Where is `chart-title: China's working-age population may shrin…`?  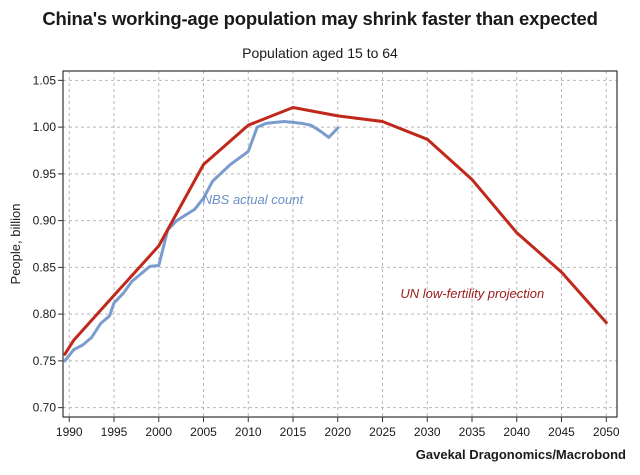 chart-title: China's working-age population may shrin… is located at coordinates (320, 18).